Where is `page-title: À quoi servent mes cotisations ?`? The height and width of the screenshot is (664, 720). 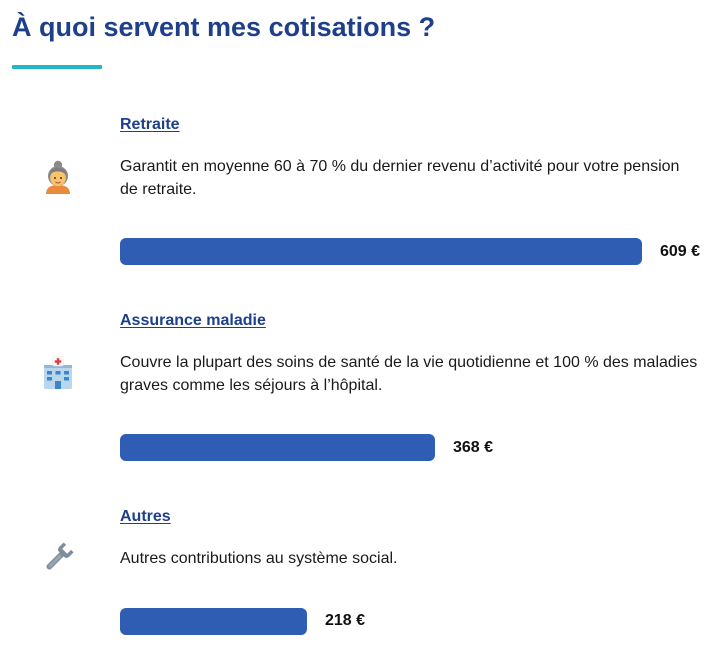 page-title: À quoi servent mes cotisations ? is located at coordinates (224, 27).